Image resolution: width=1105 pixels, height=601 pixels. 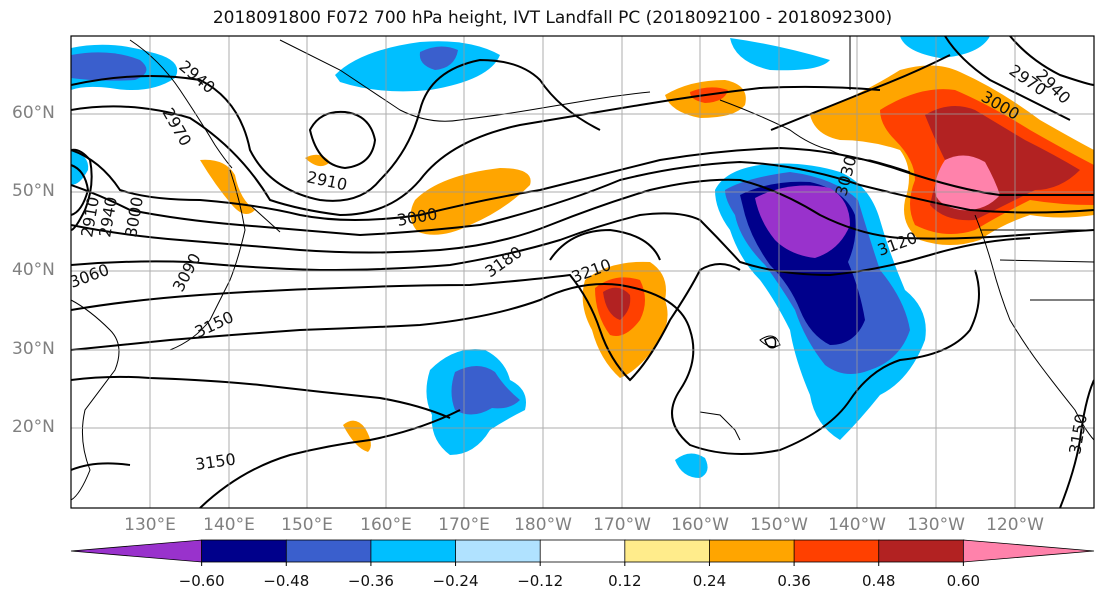 I want to click on lon-label: 150°W, so click(x=779, y=525).